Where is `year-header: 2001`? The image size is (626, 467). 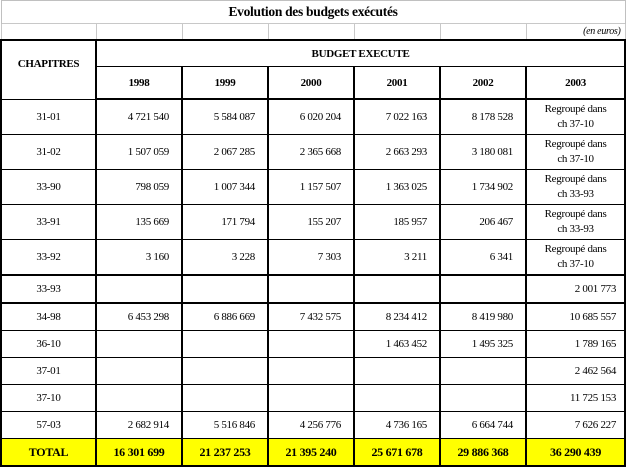
year-header: 2001 is located at coordinates (397, 83).